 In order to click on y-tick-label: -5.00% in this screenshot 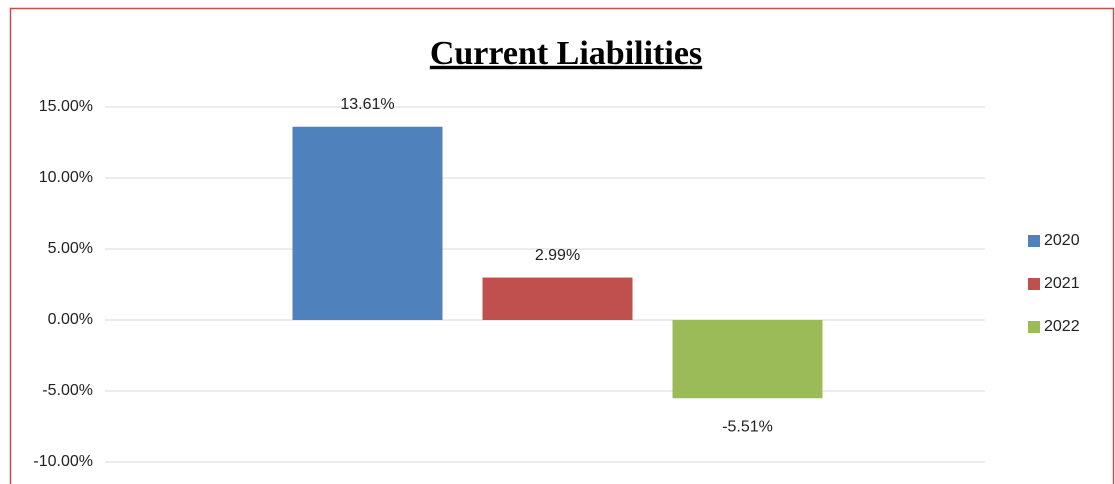, I will do `click(67, 390)`.